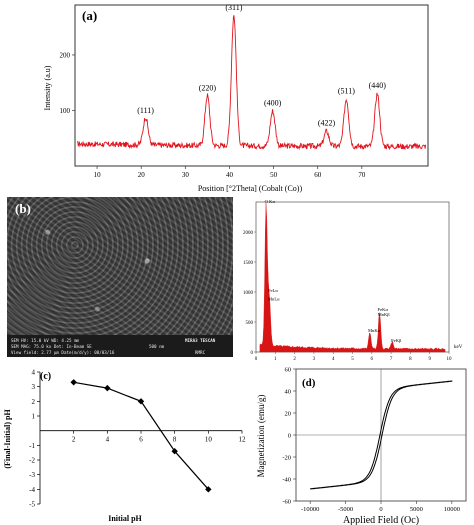 Image resolution: width=474 pixels, height=525 pixels. What do you see at coordinates (289, 436) in the screenshot?
I see `vsm-y-tick-label: 0` at bounding box center [289, 436].